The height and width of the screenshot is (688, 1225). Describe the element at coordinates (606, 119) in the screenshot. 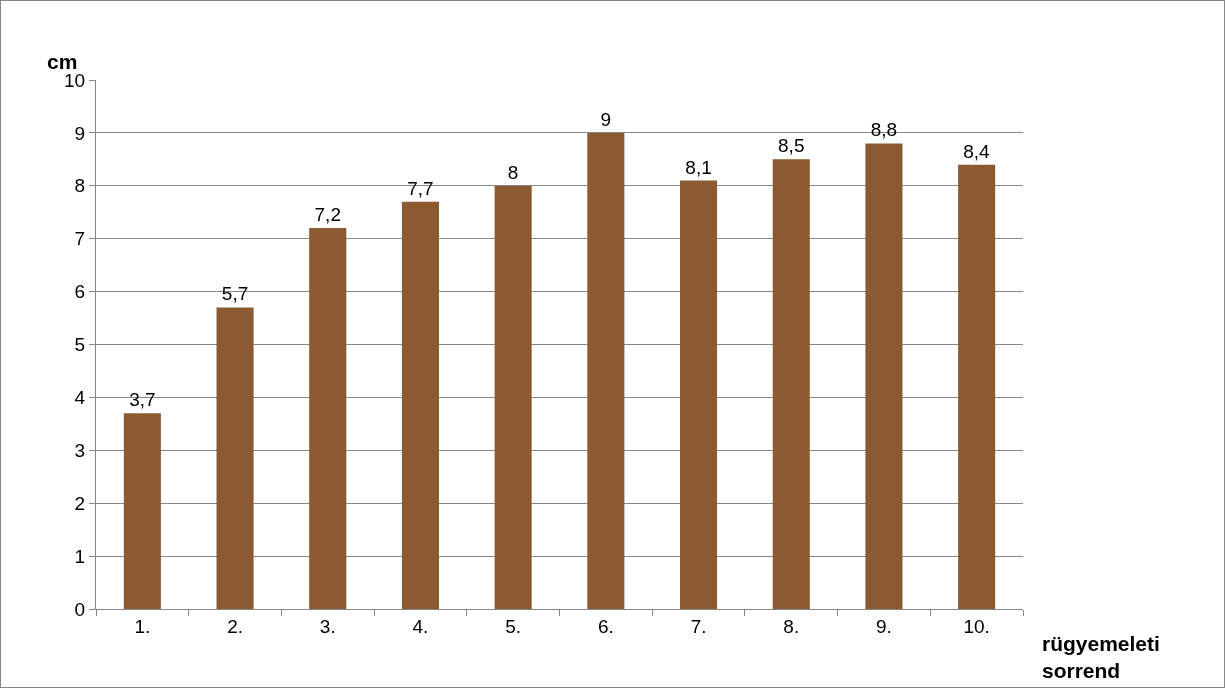

I see `data-label: 9` at that location.